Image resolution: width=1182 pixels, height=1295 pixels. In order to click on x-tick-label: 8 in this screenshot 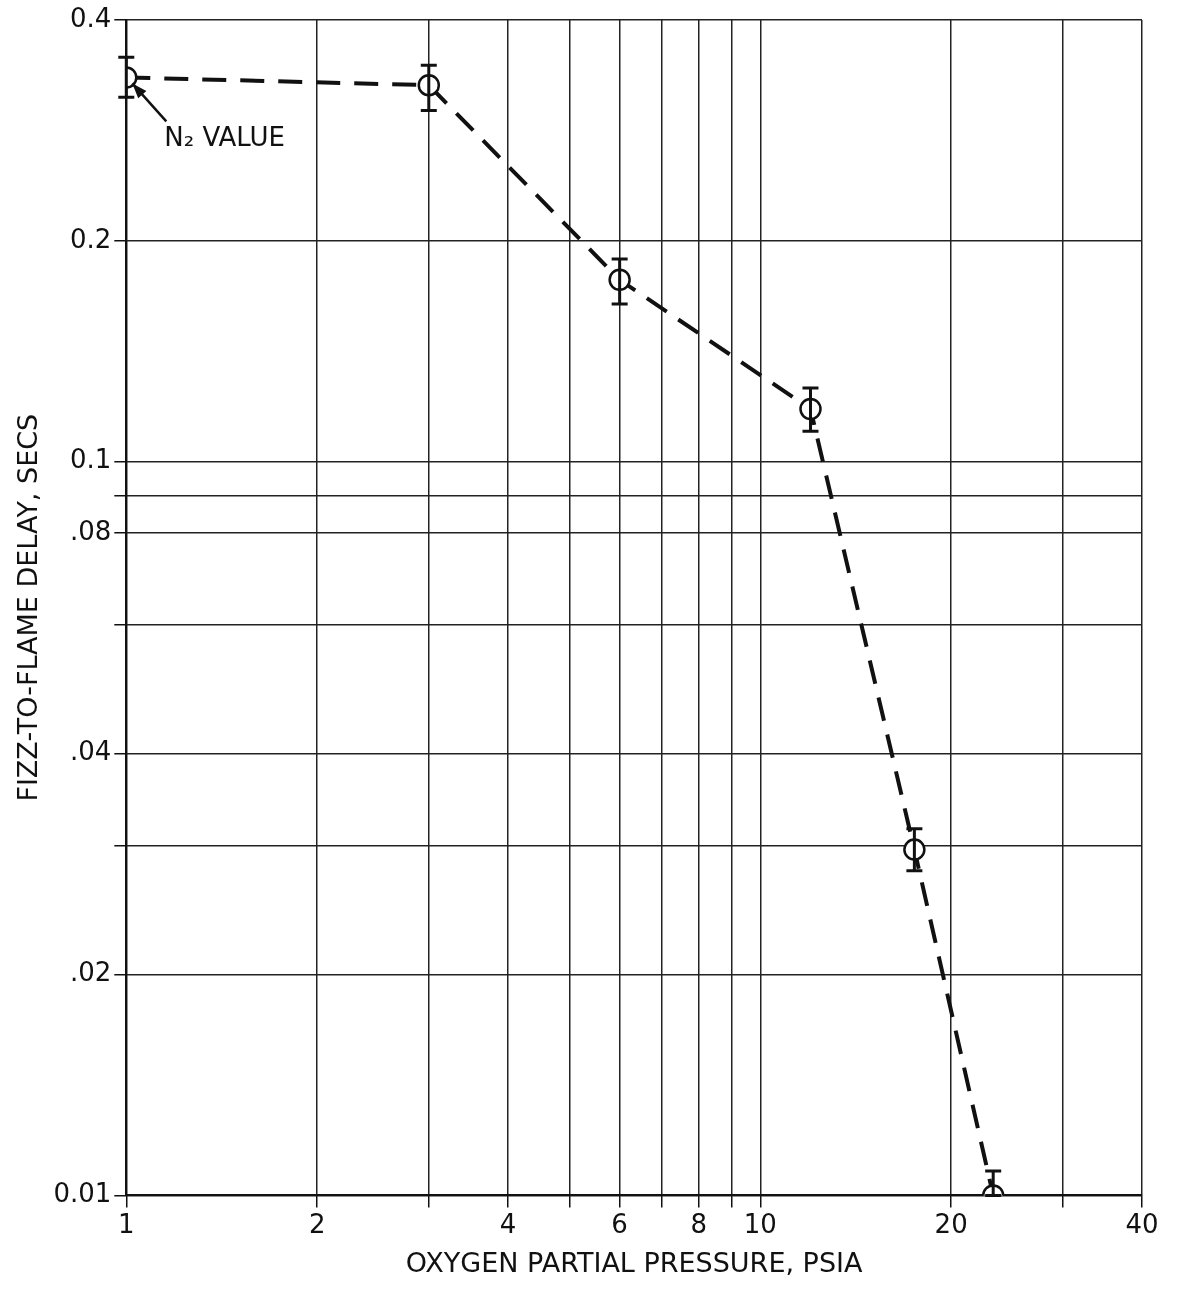, I will do `click(699, 1223)`.